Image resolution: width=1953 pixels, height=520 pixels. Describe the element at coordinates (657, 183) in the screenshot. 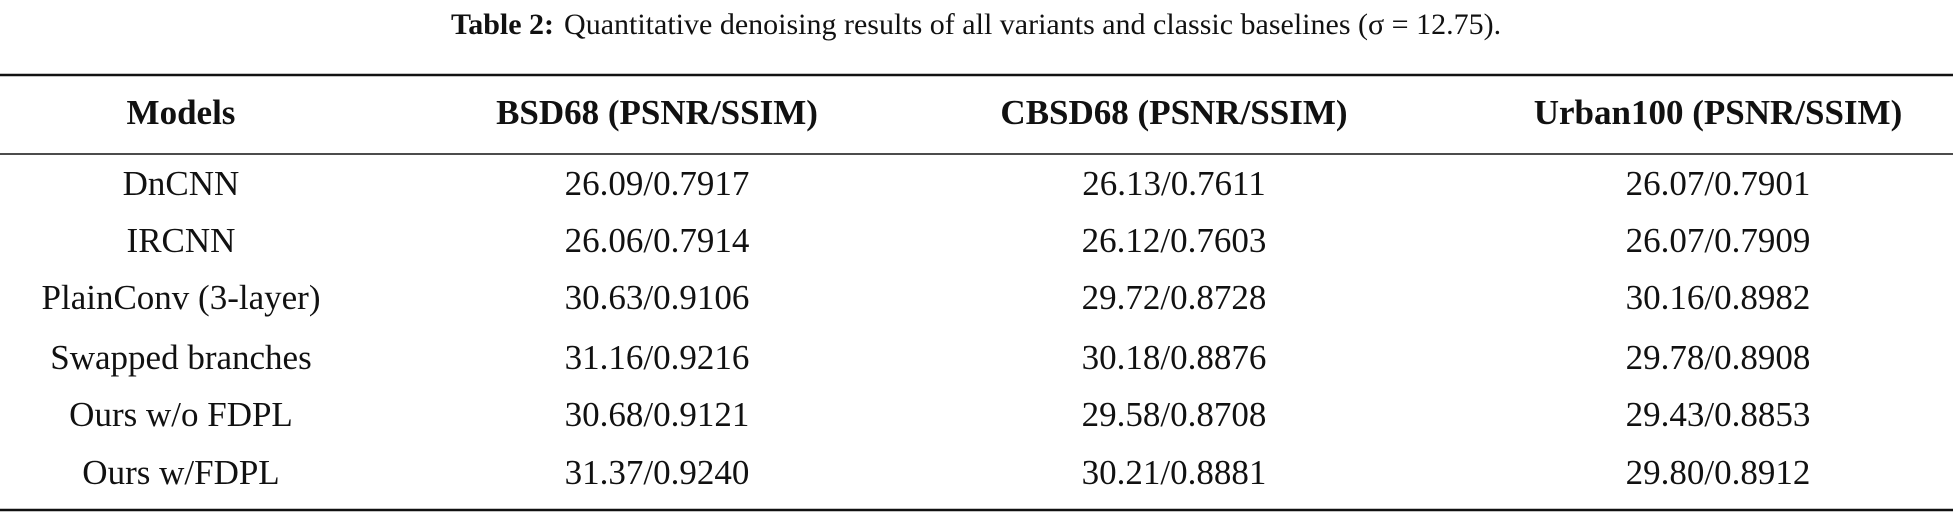

I see `cell: 26.09/0.7917` at that location.